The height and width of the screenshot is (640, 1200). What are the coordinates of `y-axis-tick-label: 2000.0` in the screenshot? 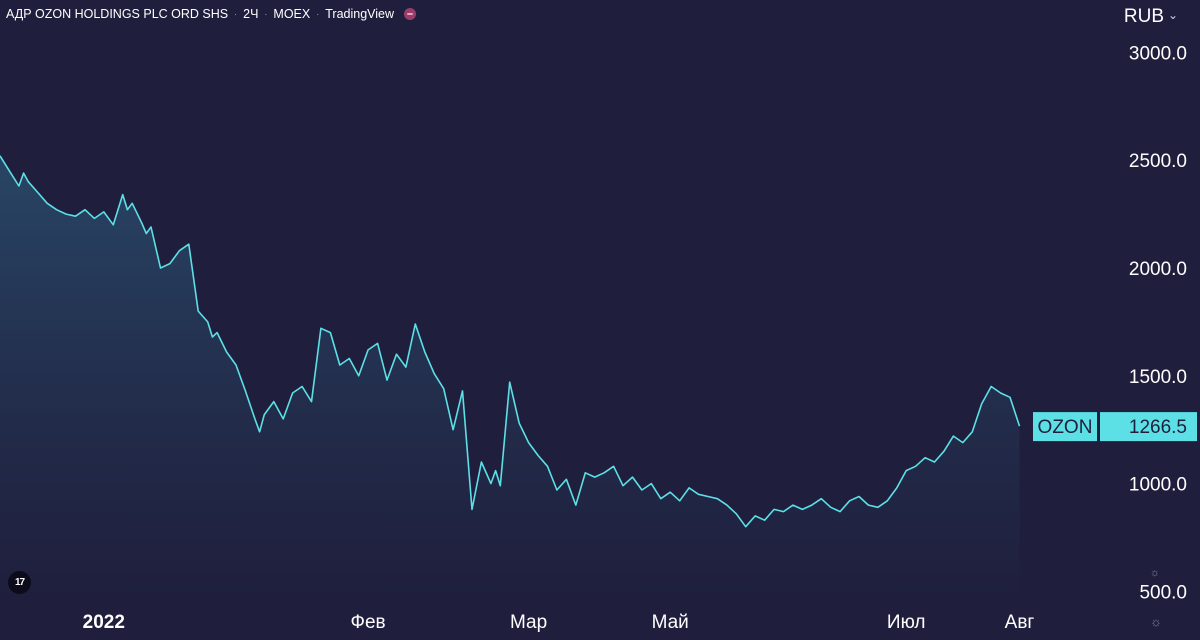 It's located at (1158, 269).